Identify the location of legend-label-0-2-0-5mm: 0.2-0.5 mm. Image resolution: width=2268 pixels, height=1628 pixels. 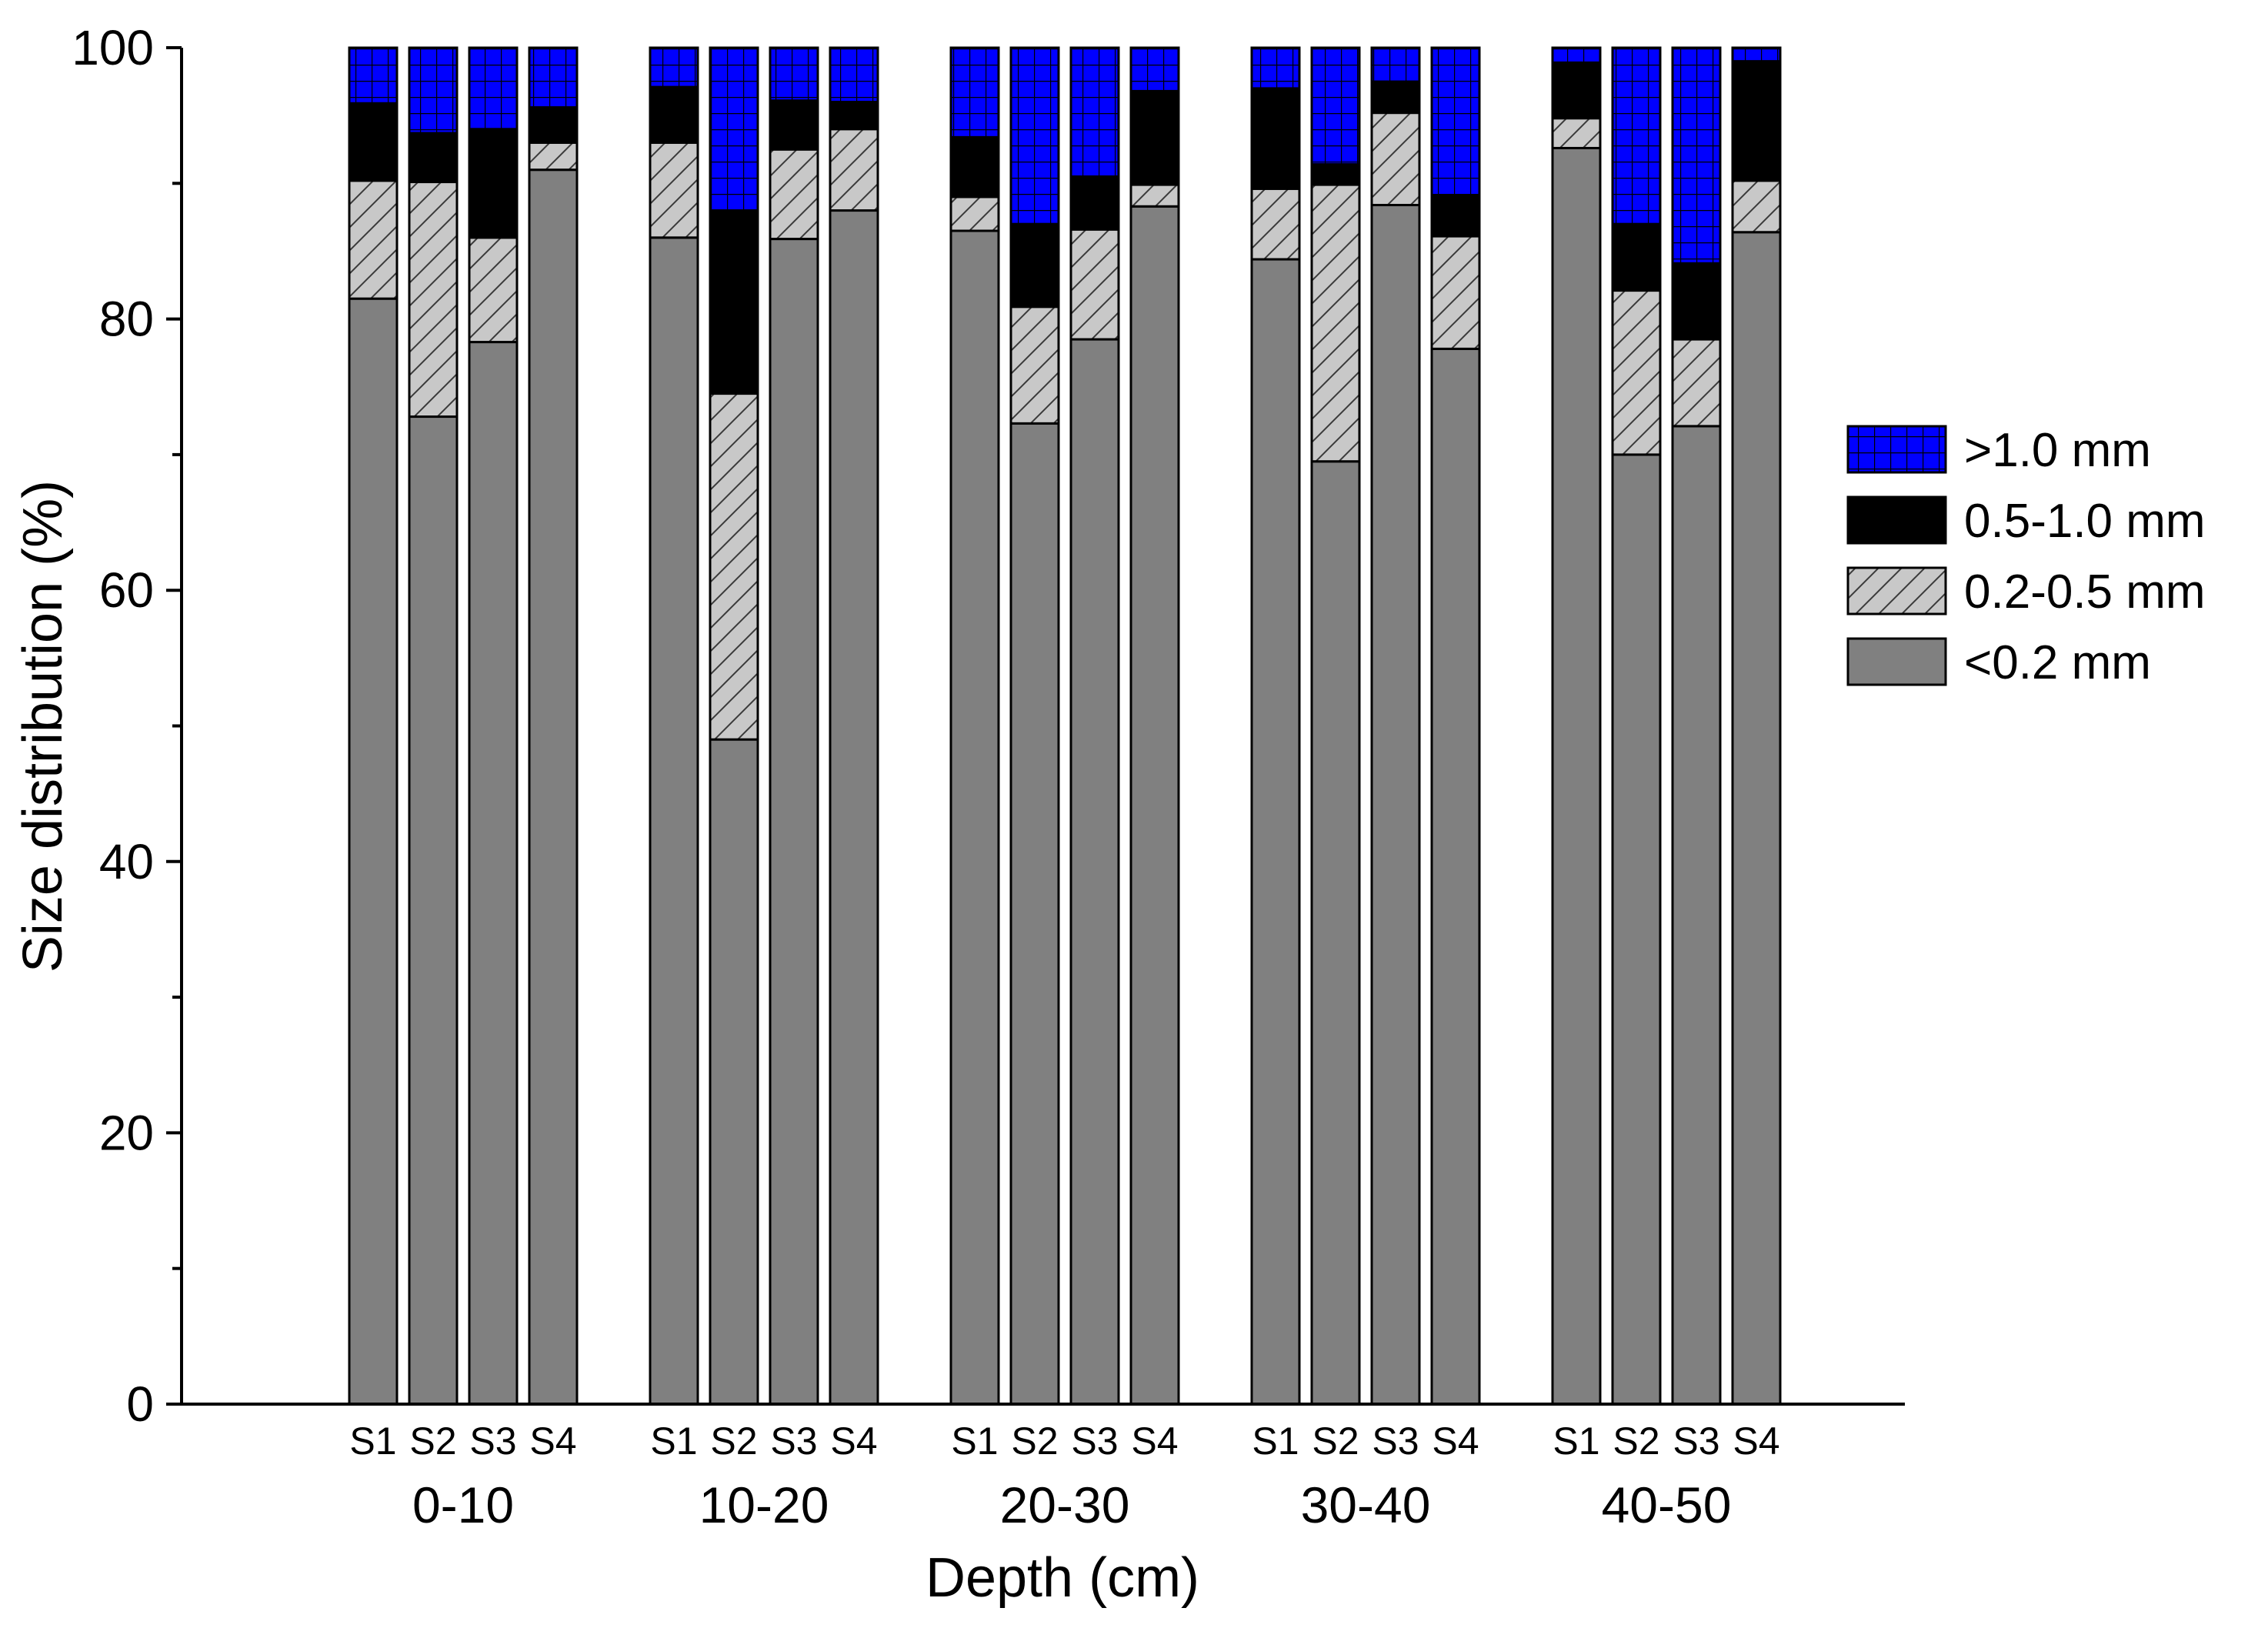
(2085, 592).